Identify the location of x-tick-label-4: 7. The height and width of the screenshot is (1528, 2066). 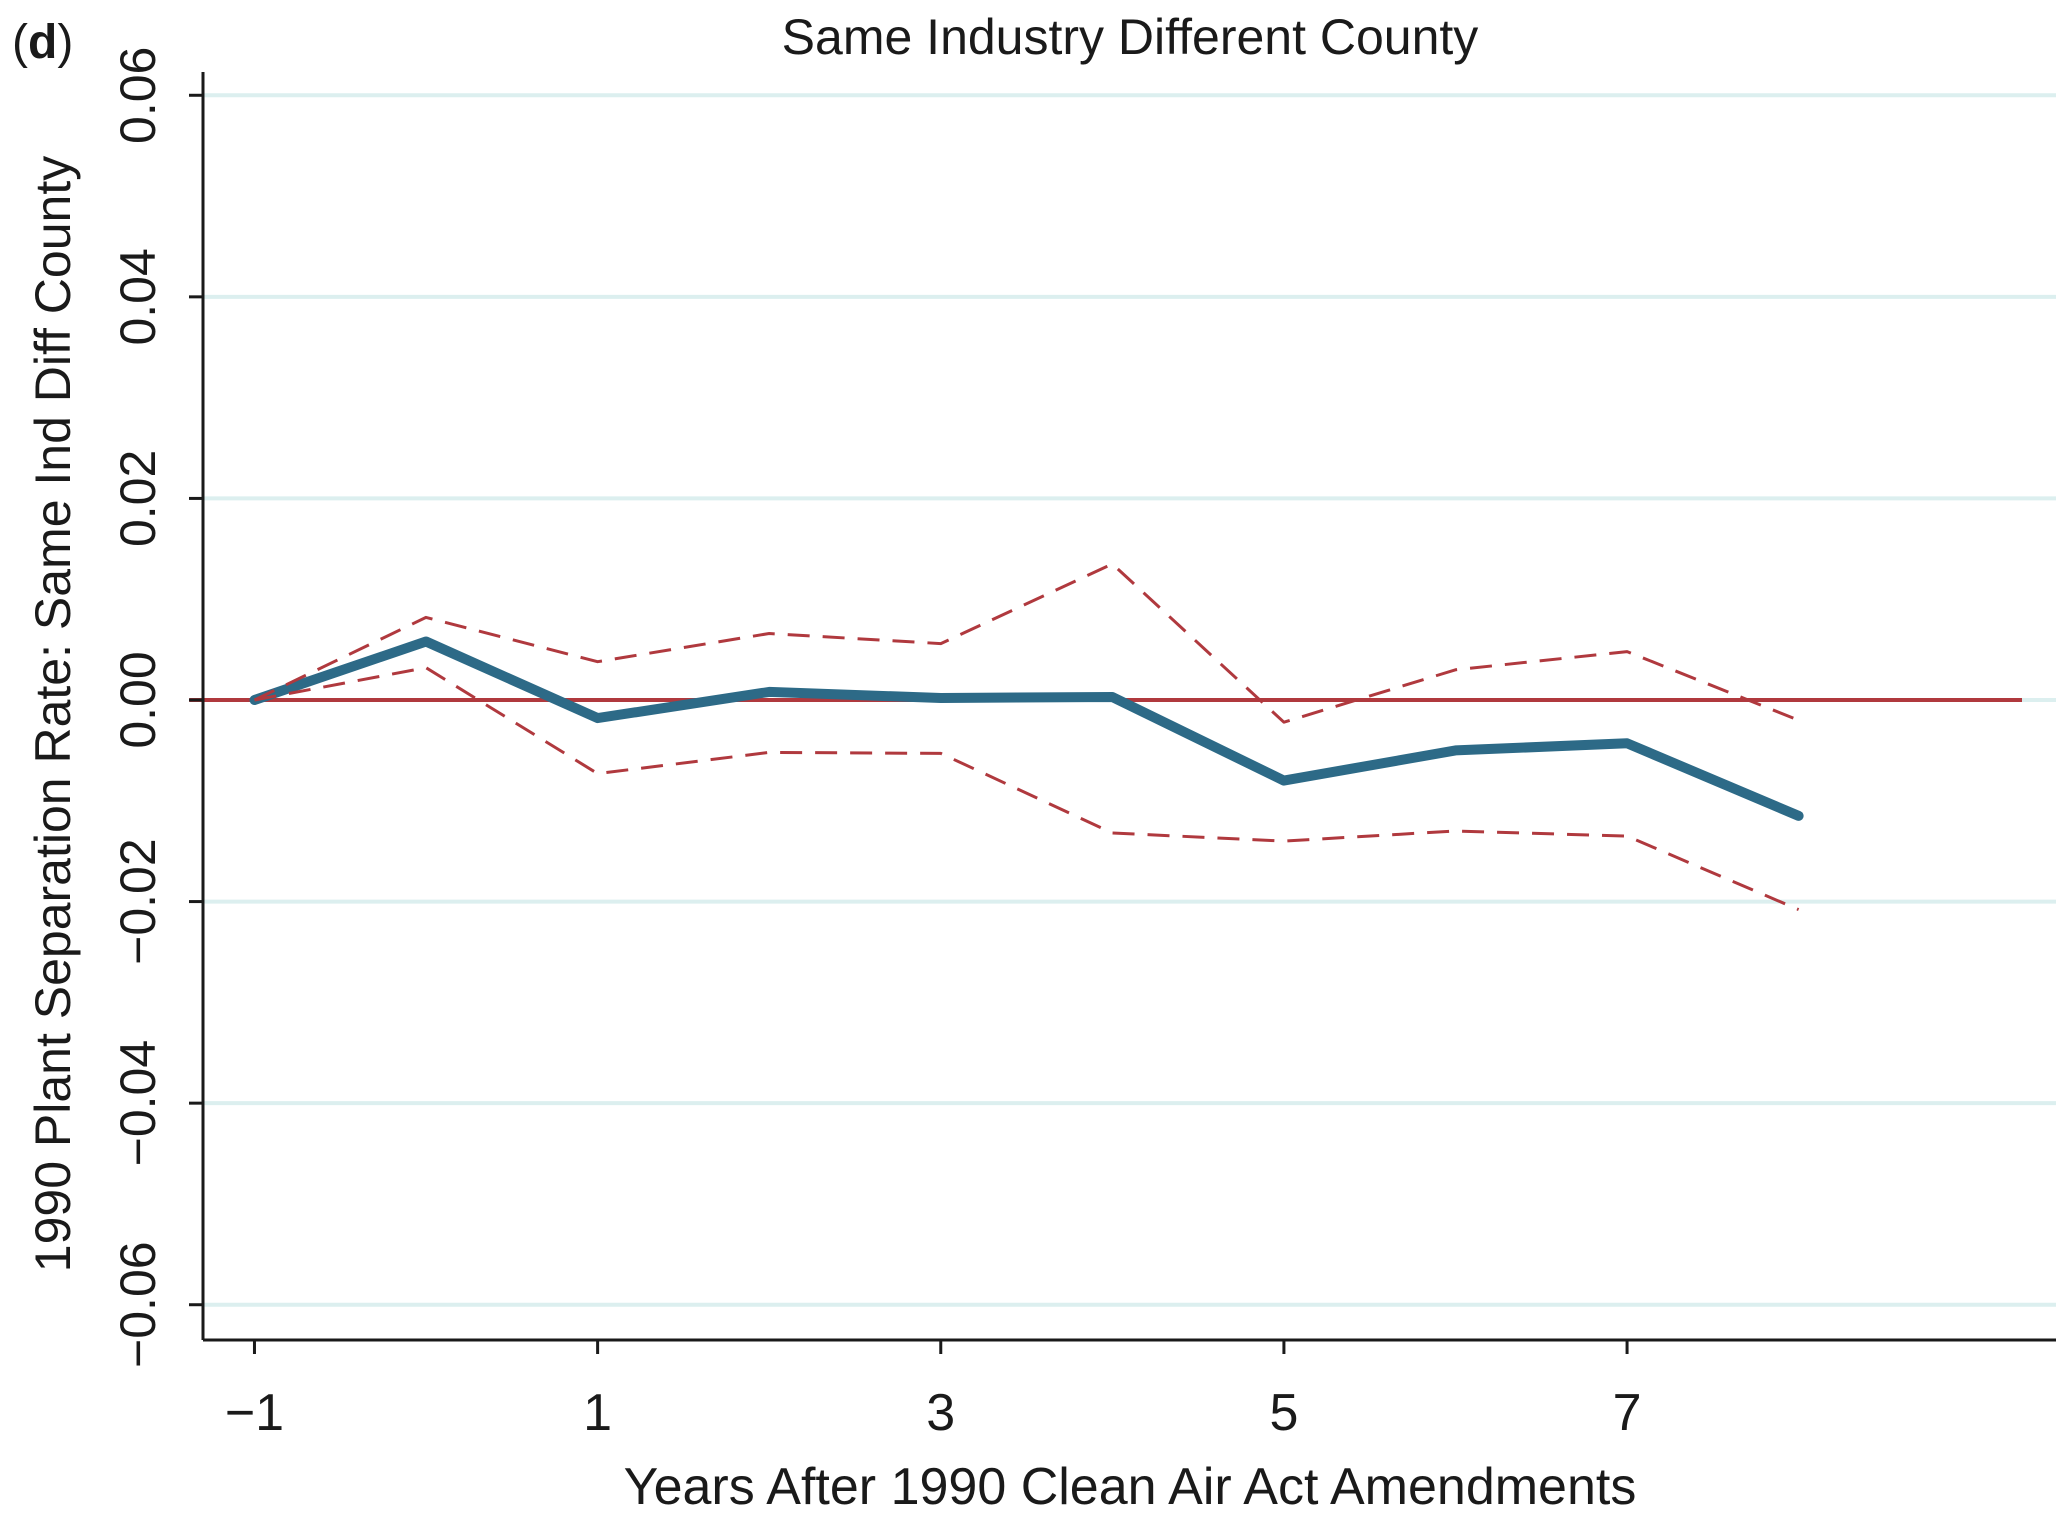
(1627, 1413).